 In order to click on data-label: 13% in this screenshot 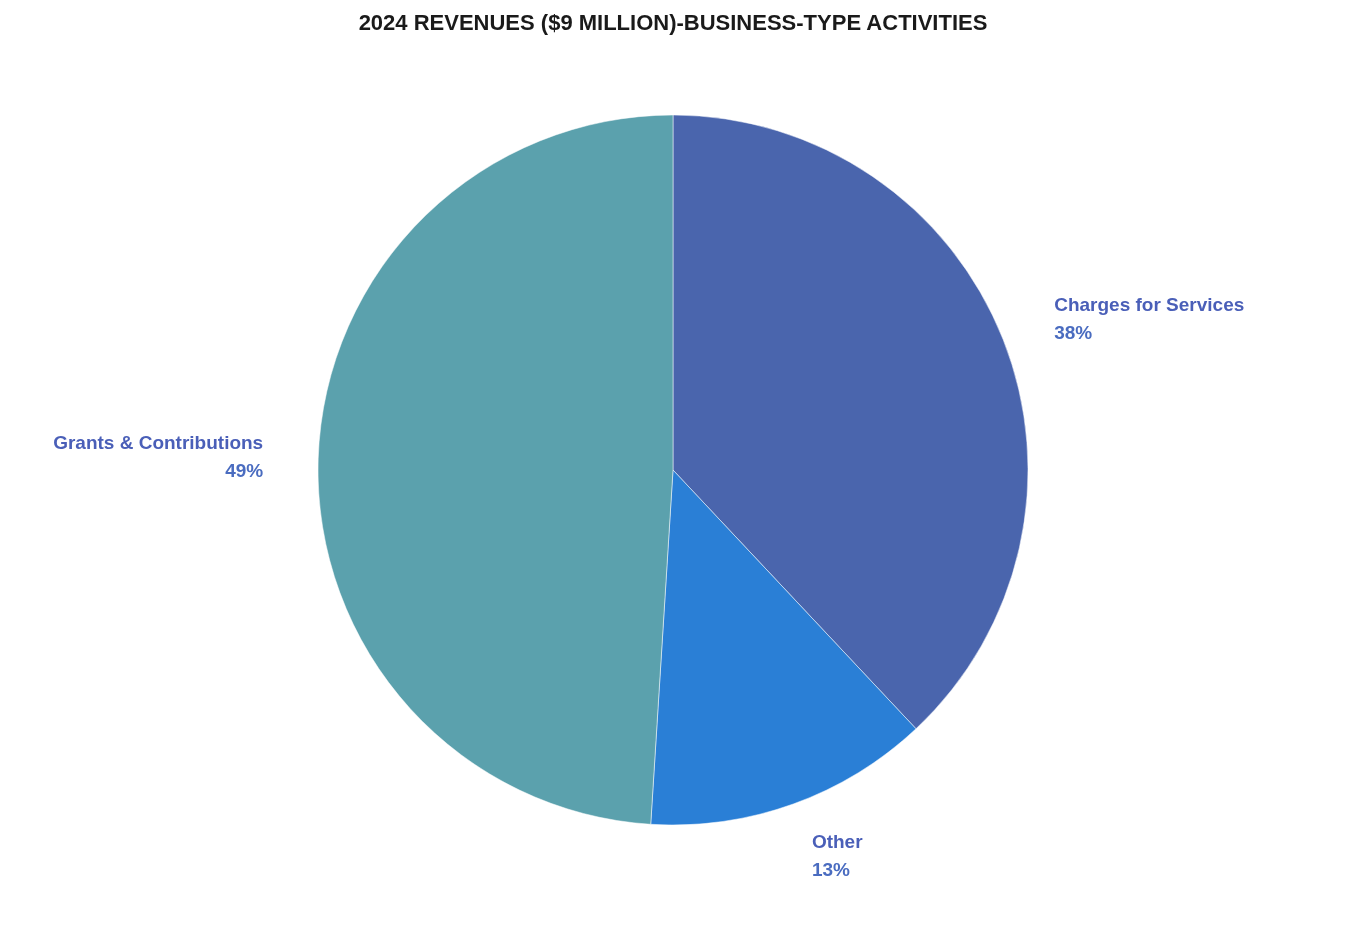, I will do `click(831, 869)`.